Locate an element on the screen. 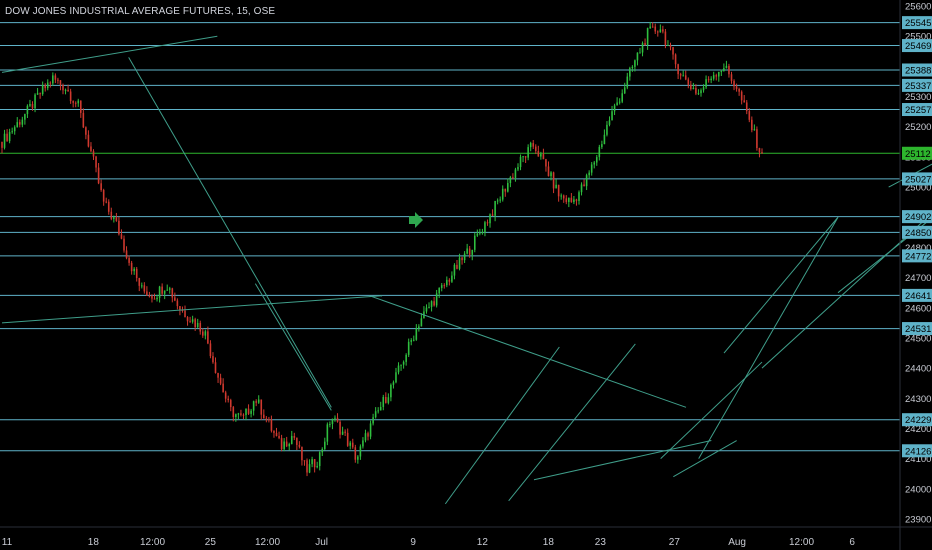  y-tick-label: 24200 is located at coordinates (918, 429).